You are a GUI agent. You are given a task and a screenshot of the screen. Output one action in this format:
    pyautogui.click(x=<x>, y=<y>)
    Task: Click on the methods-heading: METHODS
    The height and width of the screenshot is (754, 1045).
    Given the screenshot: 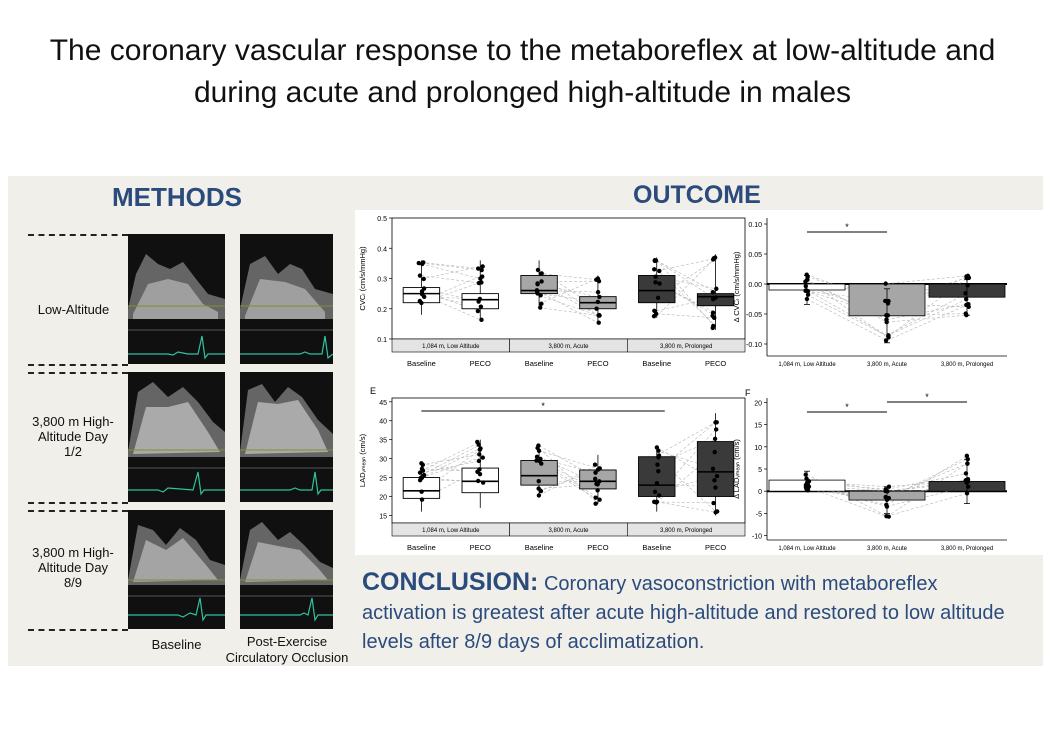 What is the action you would take?
    pyautogui.click(x=177, y=197)
    